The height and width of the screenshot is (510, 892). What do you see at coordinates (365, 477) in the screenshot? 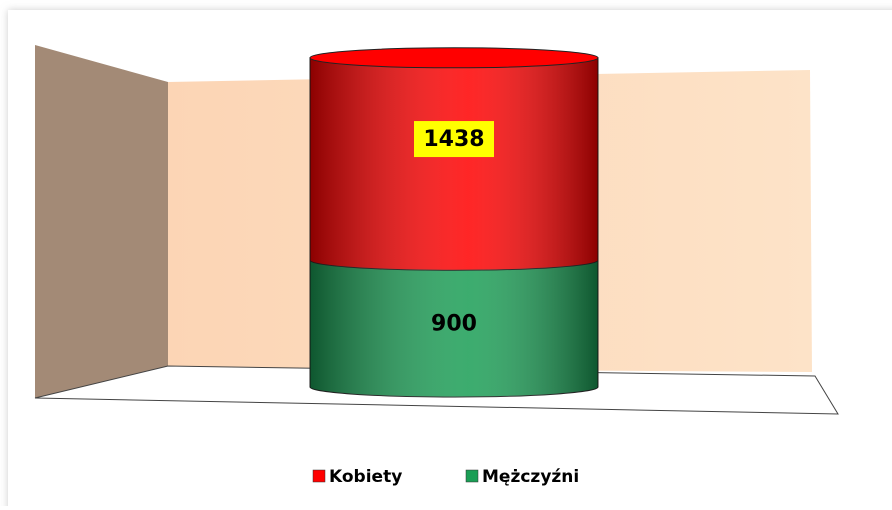
I see `legend-label: Kobiety` at bounding box center [365, 477].